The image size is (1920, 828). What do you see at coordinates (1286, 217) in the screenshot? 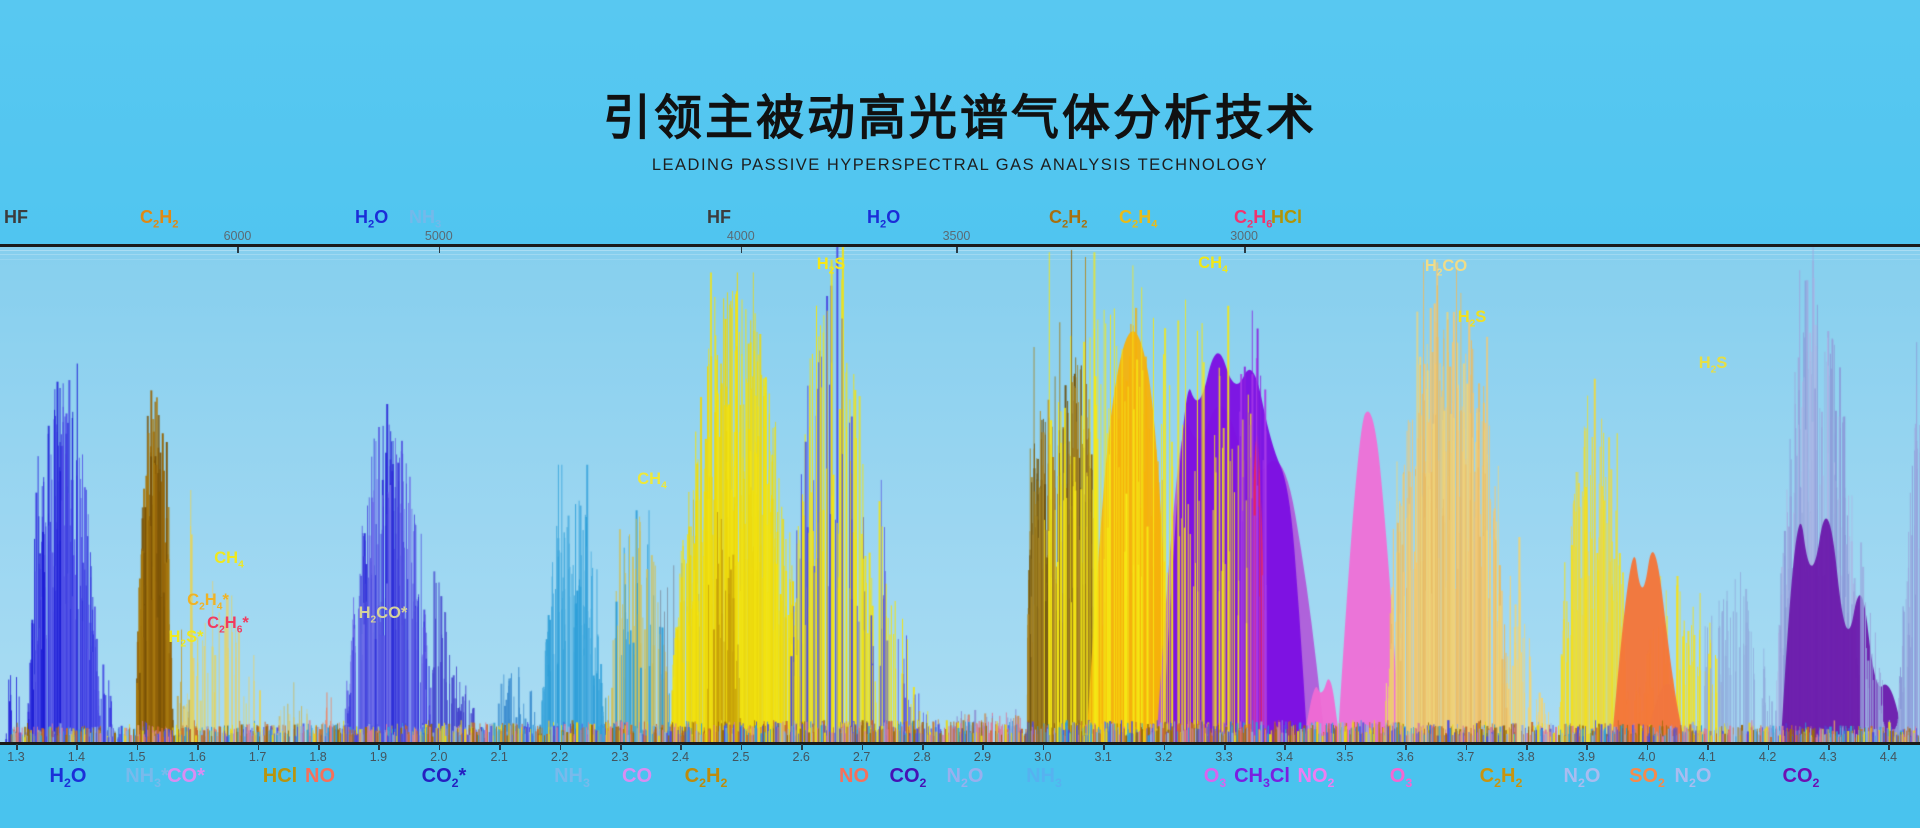
I see `gas-label-top: HCl` at bounding box center [1286, 217].